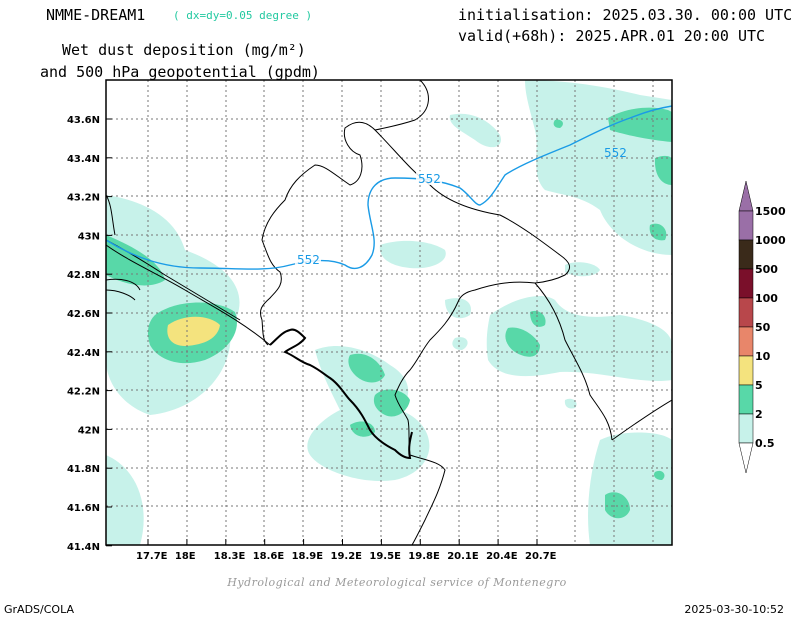 The width and height of the screenshot is (800, 618). Describe the element at coordinates (765, 443) in the screenshot. I see `legend-label: 0.5` at that location.